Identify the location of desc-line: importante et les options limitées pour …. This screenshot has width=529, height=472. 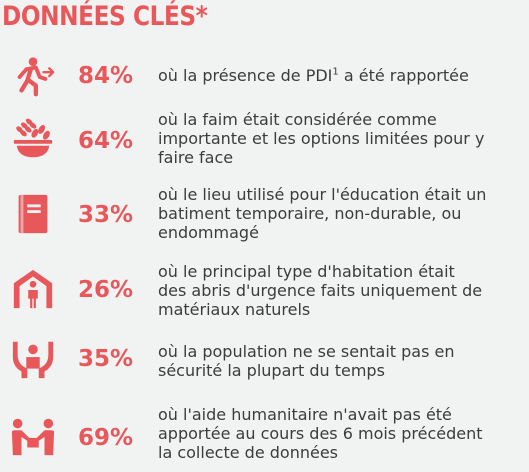
(321, 138).